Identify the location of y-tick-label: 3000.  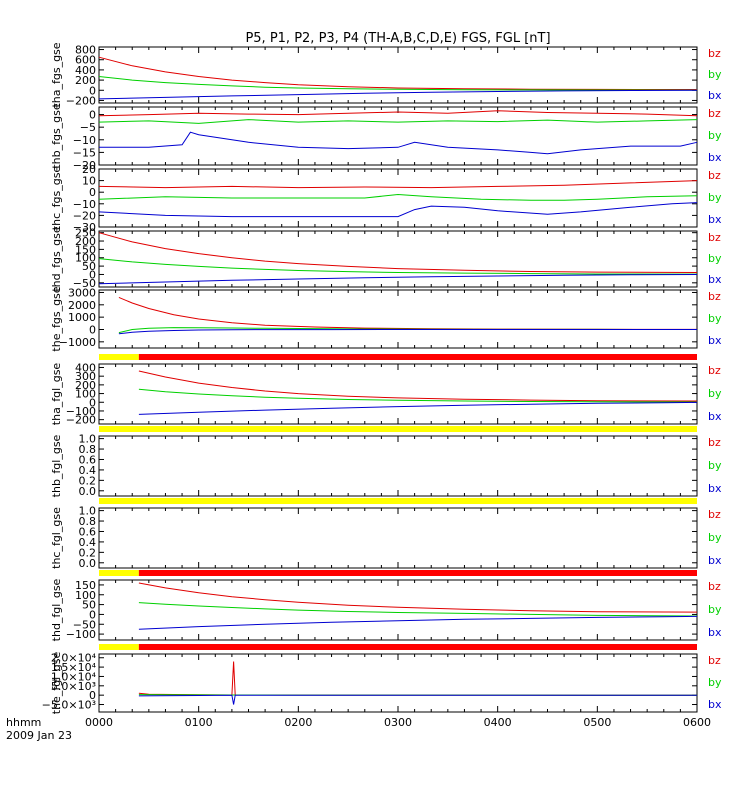
(82, 292).